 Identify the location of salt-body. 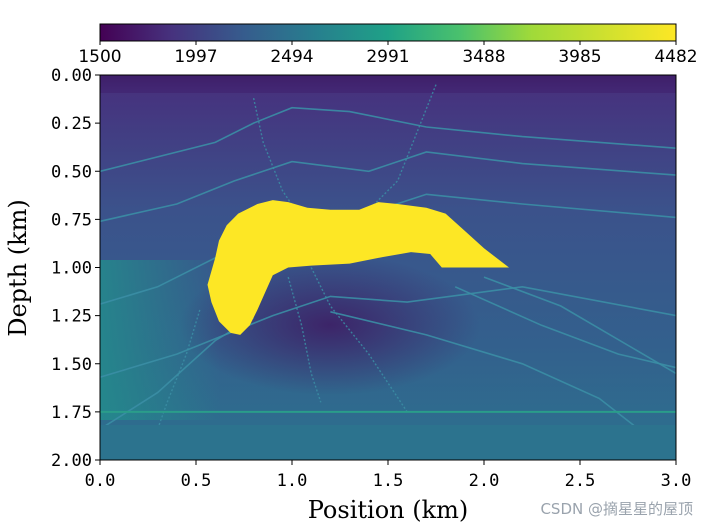
(358, 267).